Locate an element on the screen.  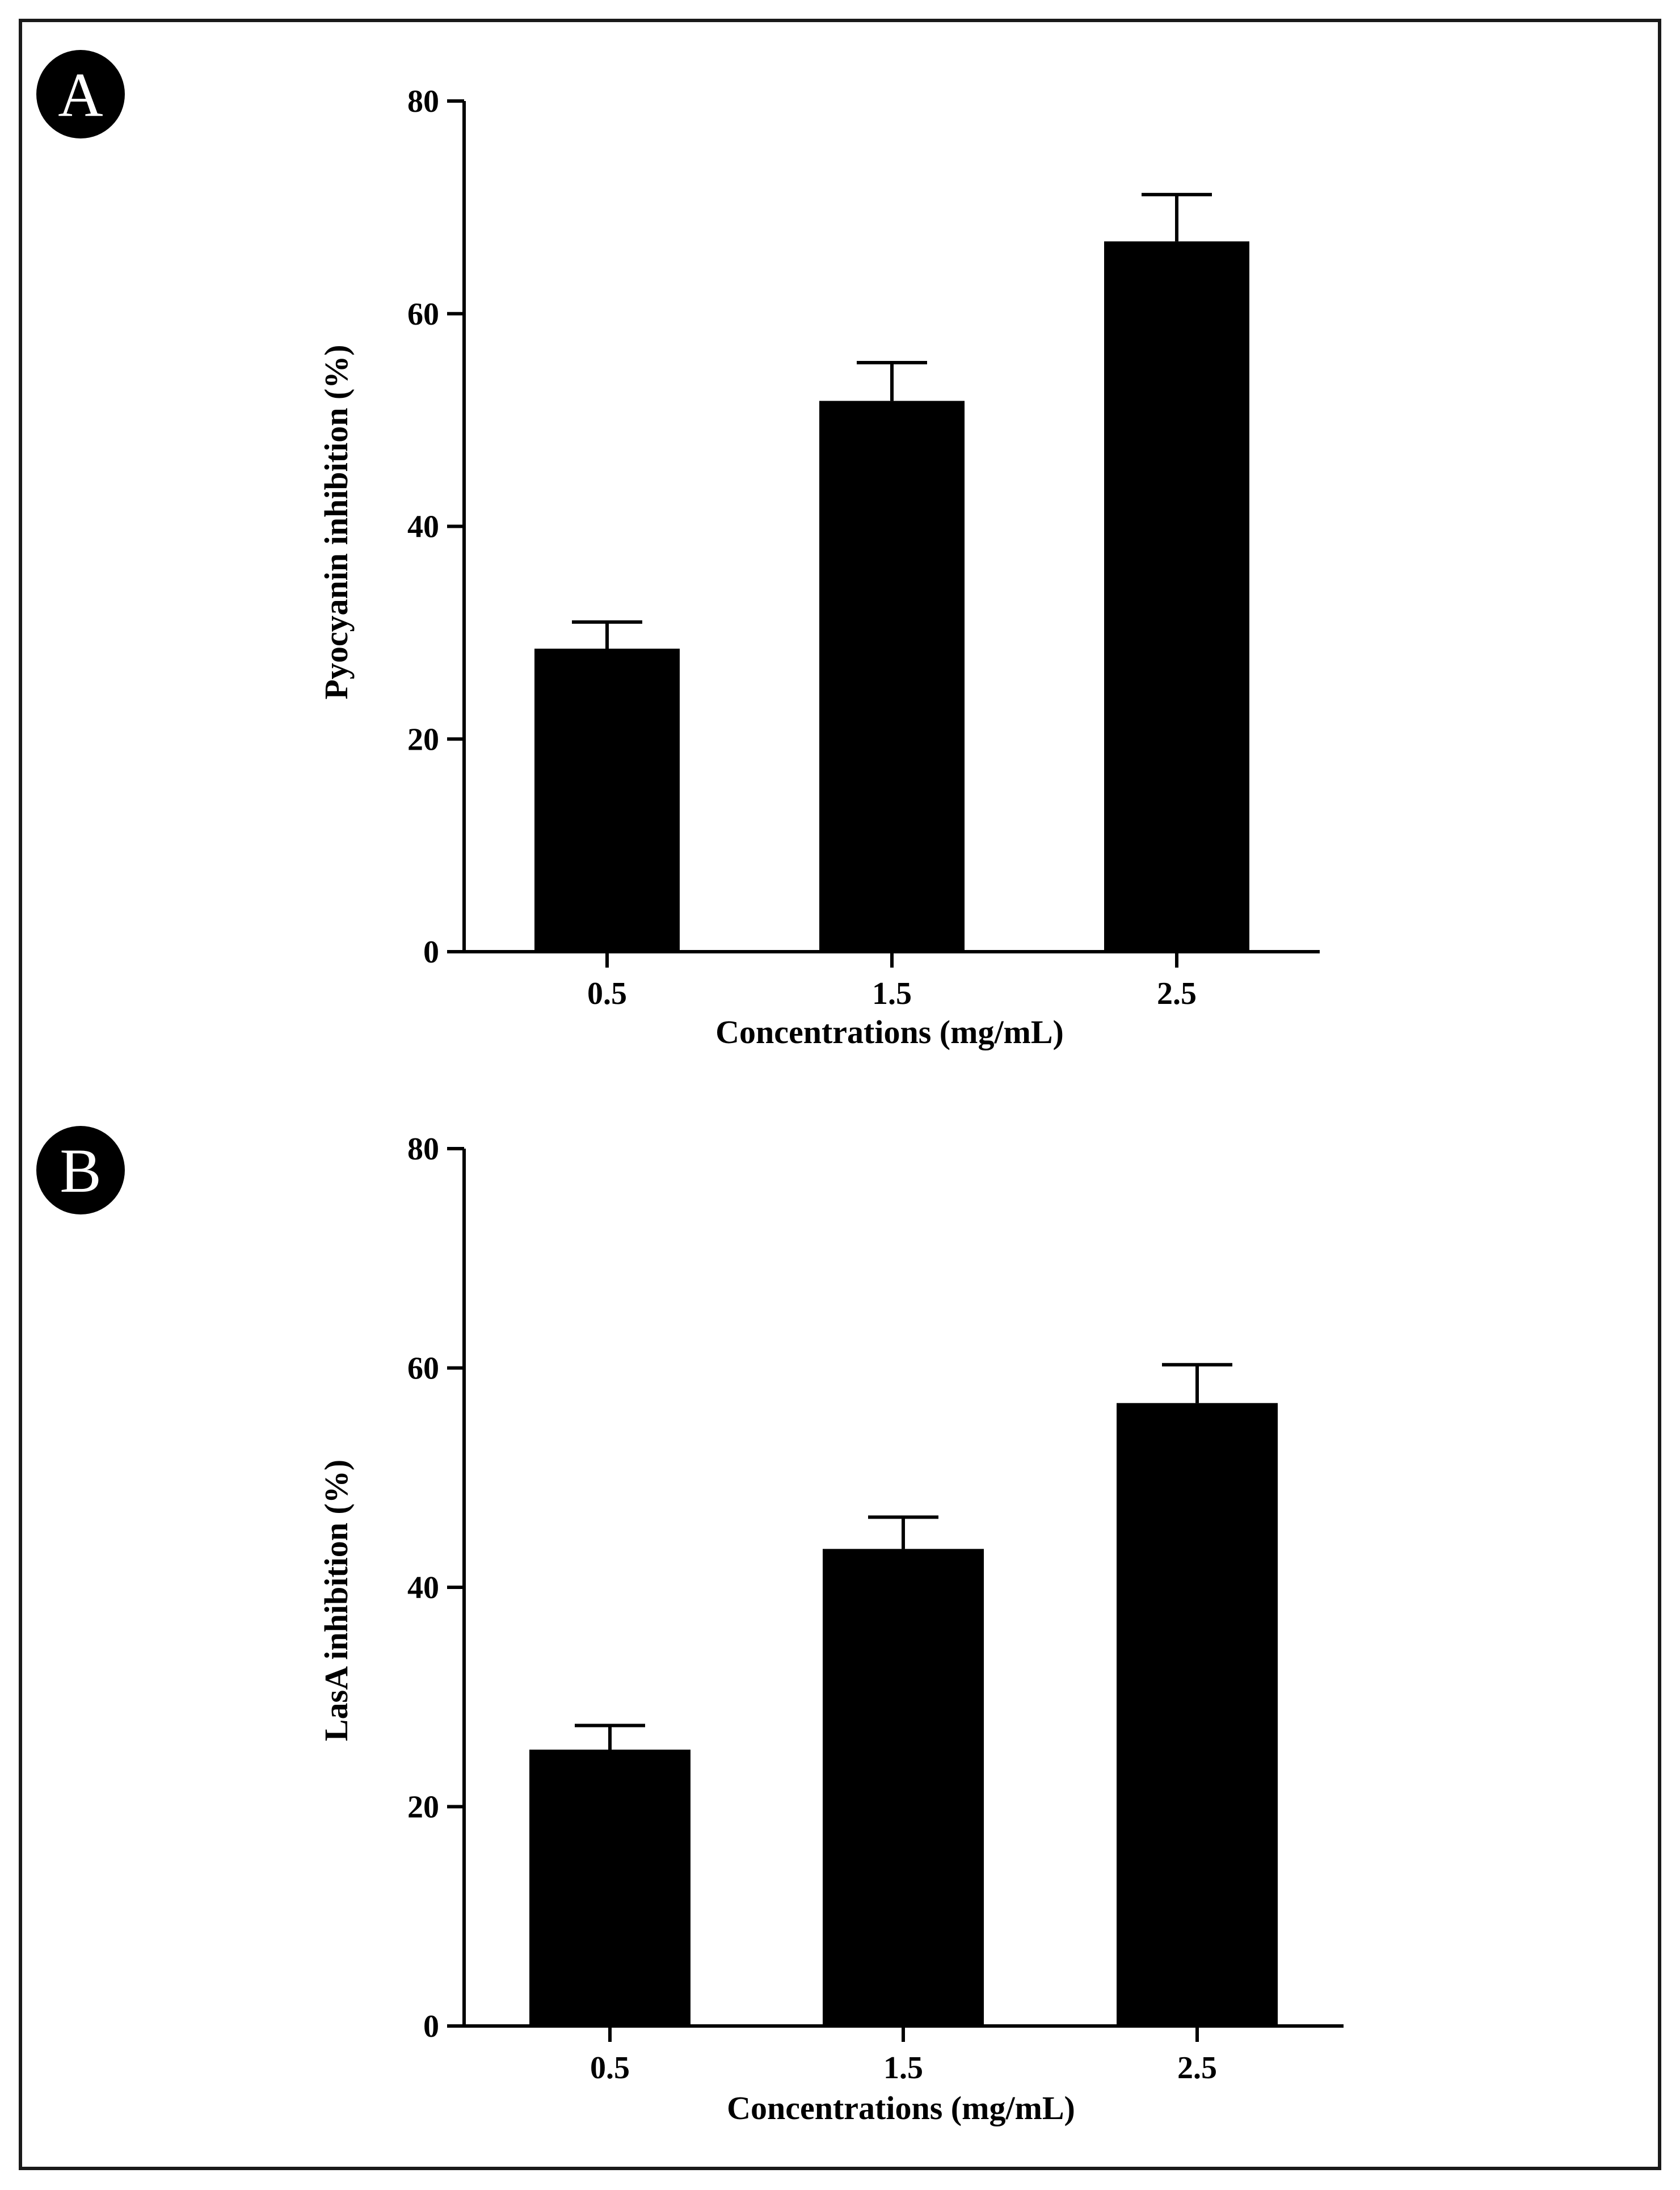
panel-b-x-tick-label: 0.5 is located at coordinates (610, 2068).